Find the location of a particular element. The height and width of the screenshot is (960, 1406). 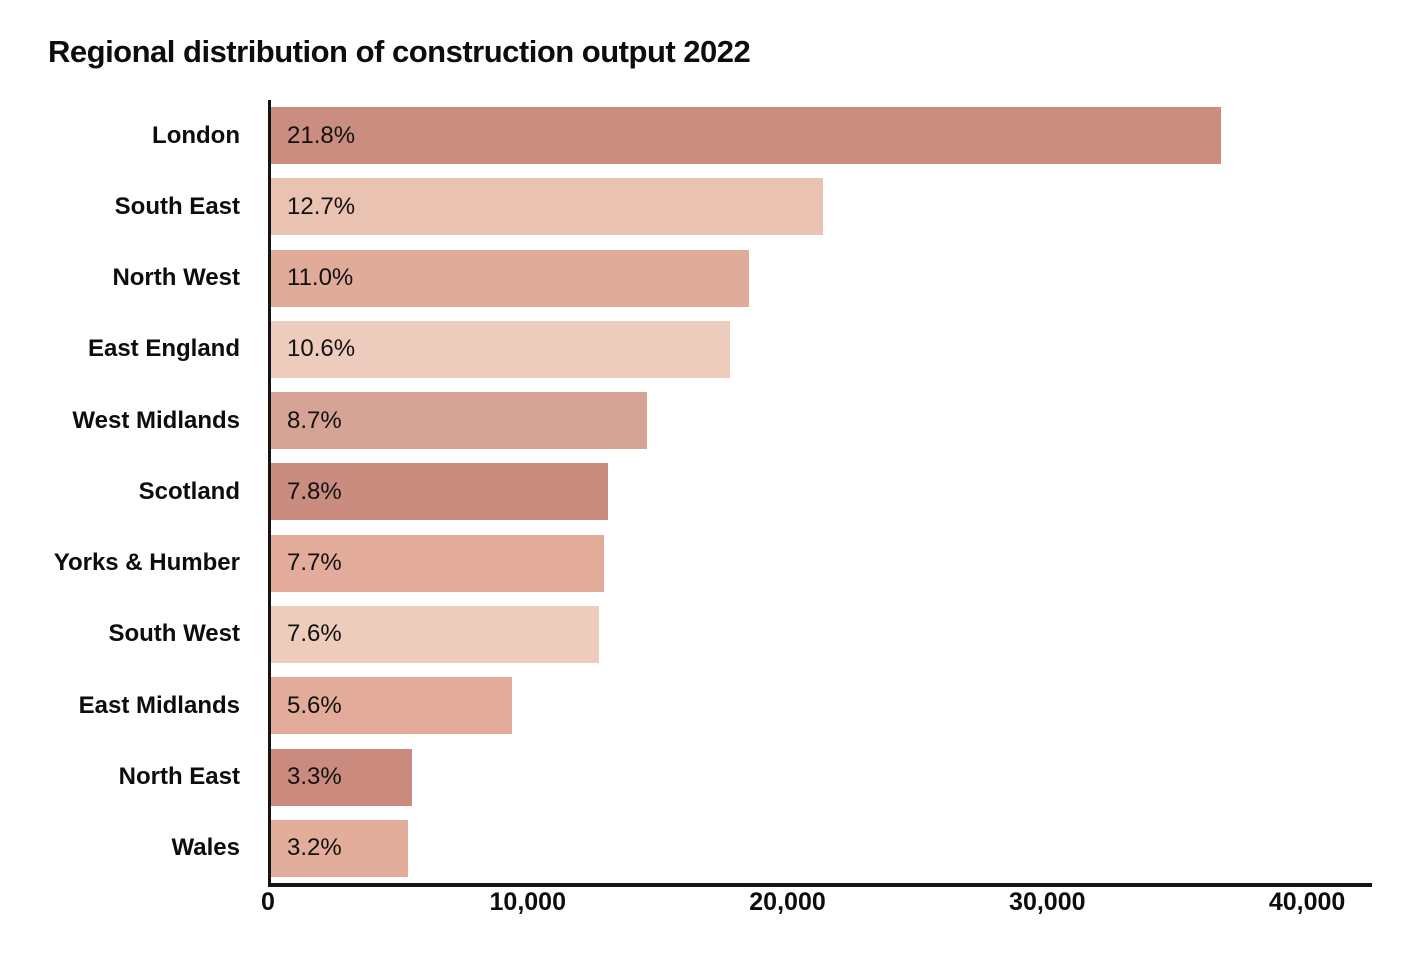

x-tick-10000: 10,000 is located at coordinates (527, 902).